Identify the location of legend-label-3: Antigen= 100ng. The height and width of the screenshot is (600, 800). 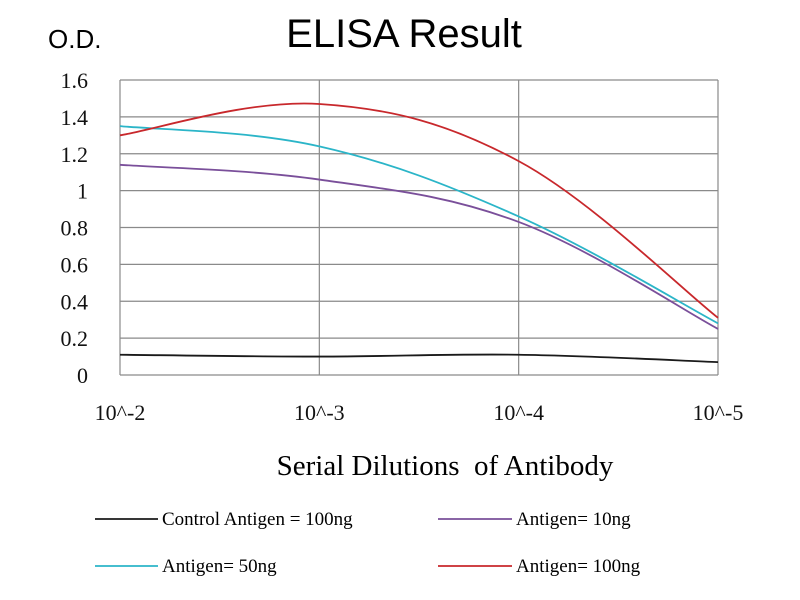
(578, 566).